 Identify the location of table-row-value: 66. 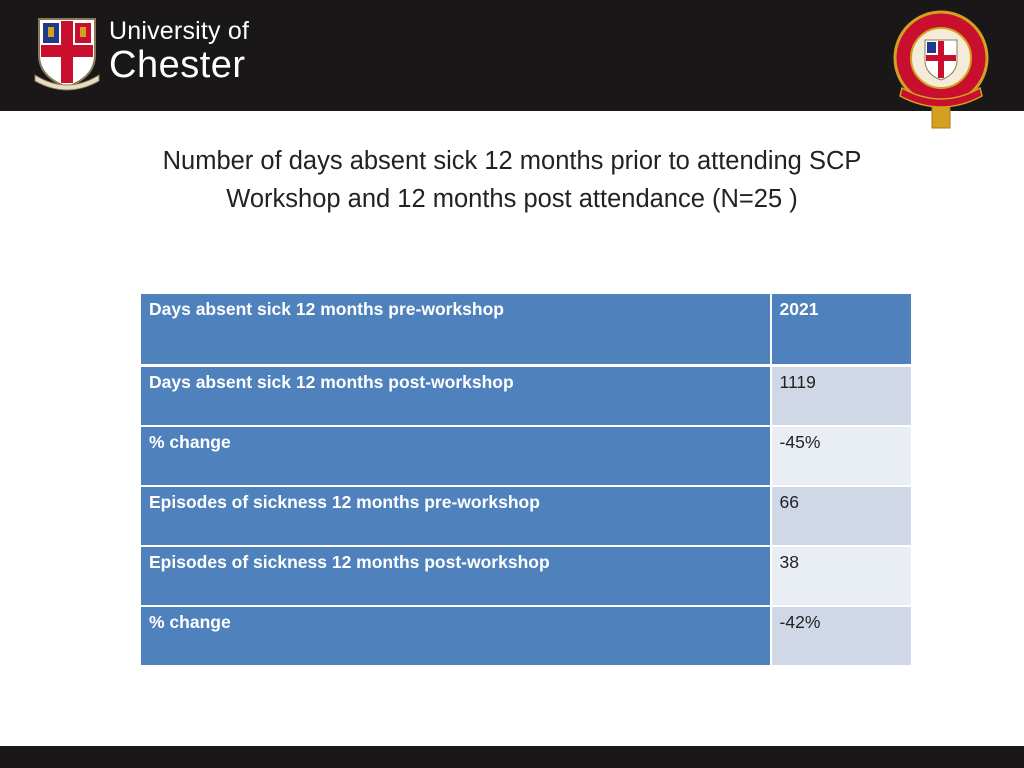
(842, 516).